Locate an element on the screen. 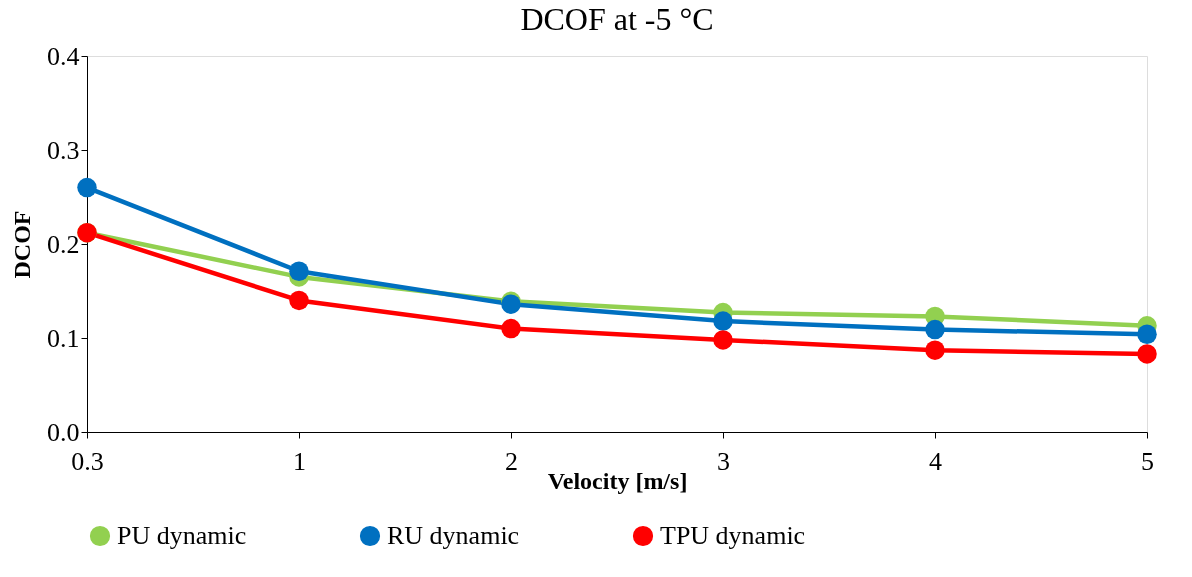 Image resolution: width=1192 pixels, height=577 pixels. x-tick-label: 4 is located at coordinates (935, 461).